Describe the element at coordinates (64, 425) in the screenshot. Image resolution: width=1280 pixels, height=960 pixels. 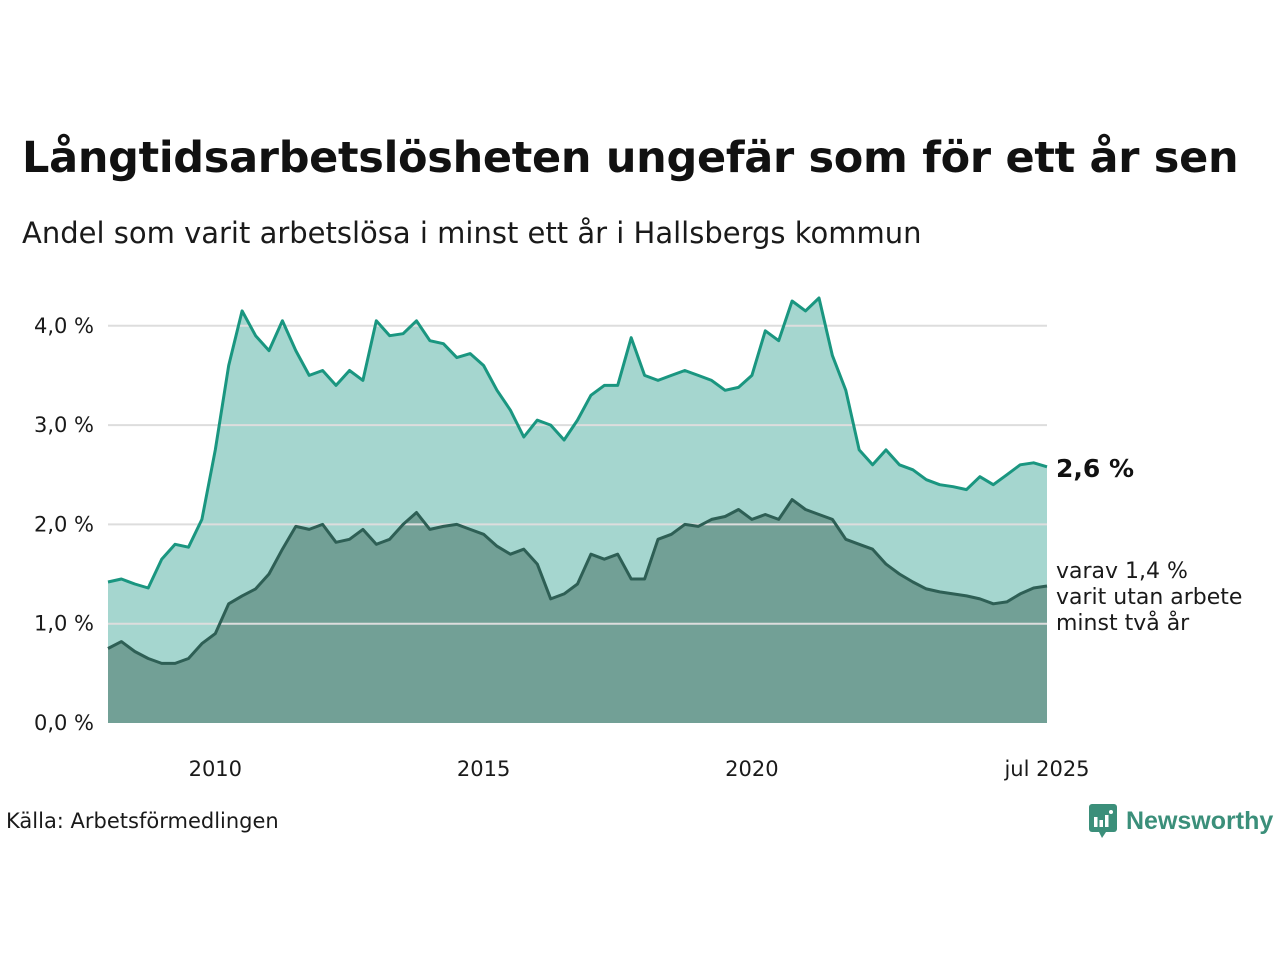
I see `y-tick-label: 3,0 %` at that location.